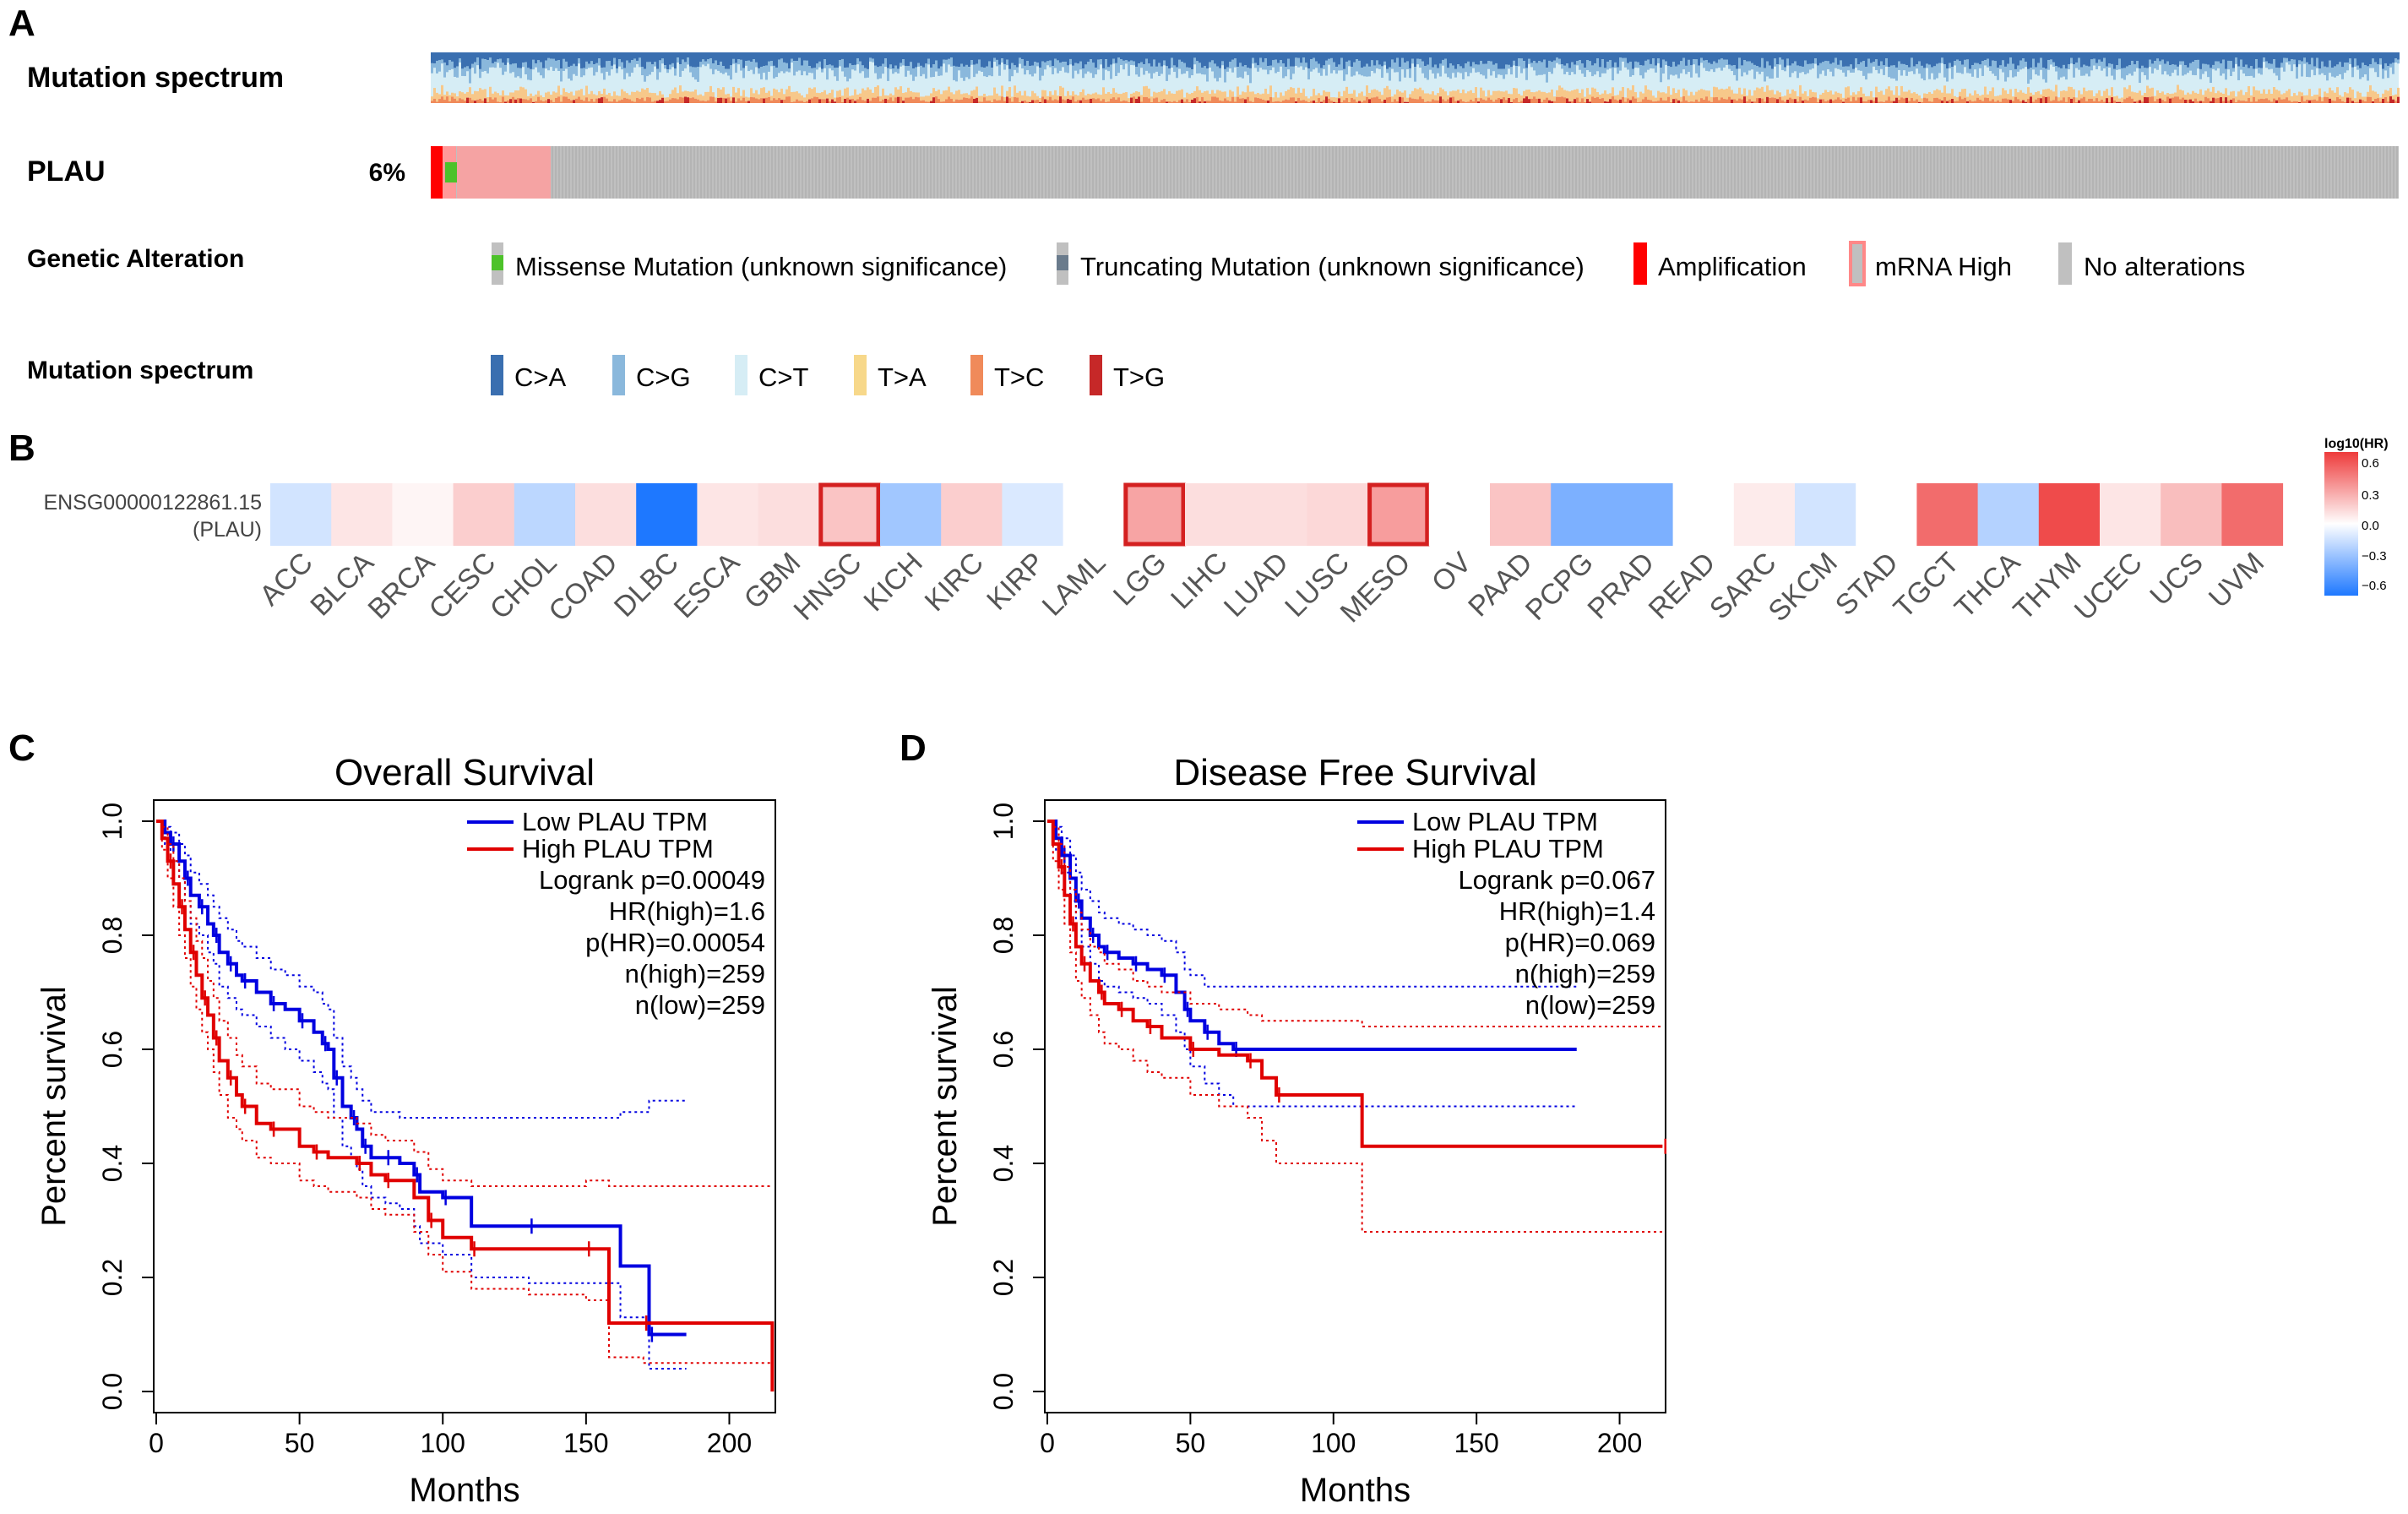  I want to click on stat-label: n(low)=259, so click(1590, 1005).